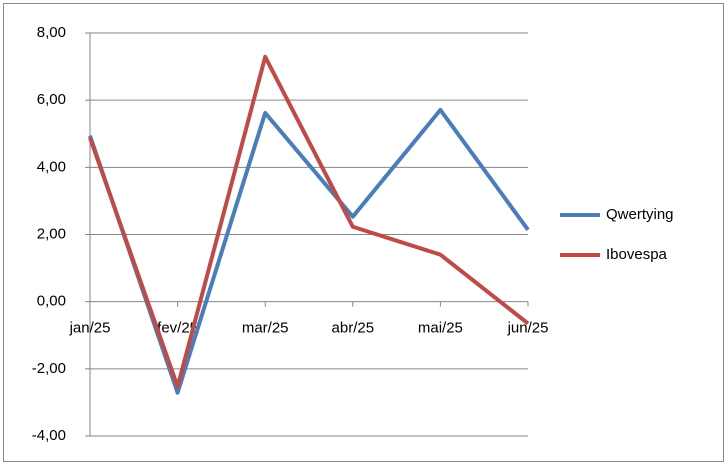 The width and height of the screenshot is (728, 470). Describe the element at coordinates (49, 368) in the screenshot. I see `y-tick-label: -2,00` at that location.